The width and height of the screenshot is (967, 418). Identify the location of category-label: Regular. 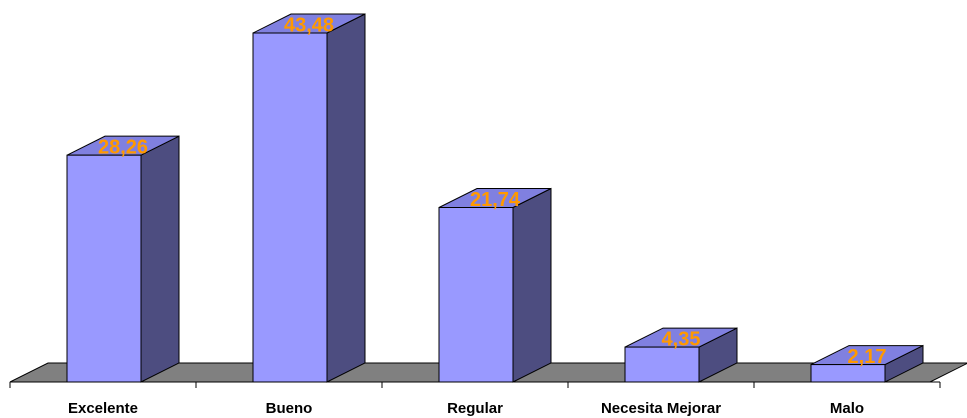
(475, 408).